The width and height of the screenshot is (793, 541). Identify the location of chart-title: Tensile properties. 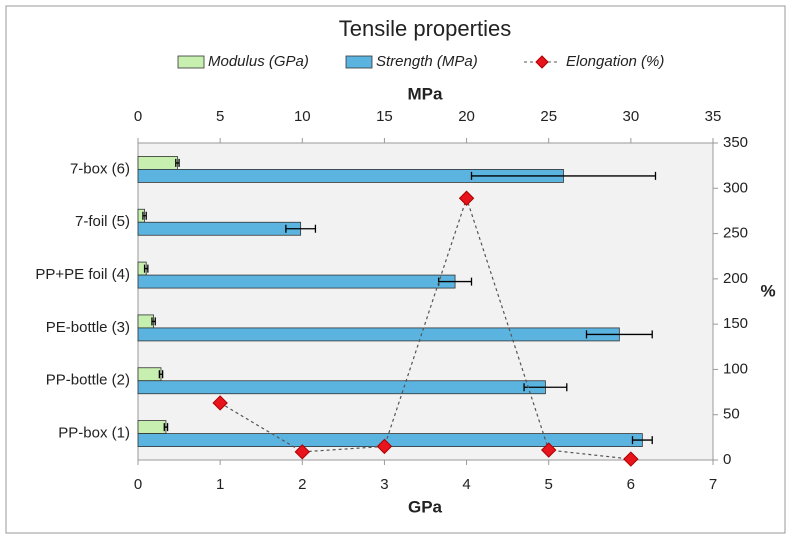
(425, 28).